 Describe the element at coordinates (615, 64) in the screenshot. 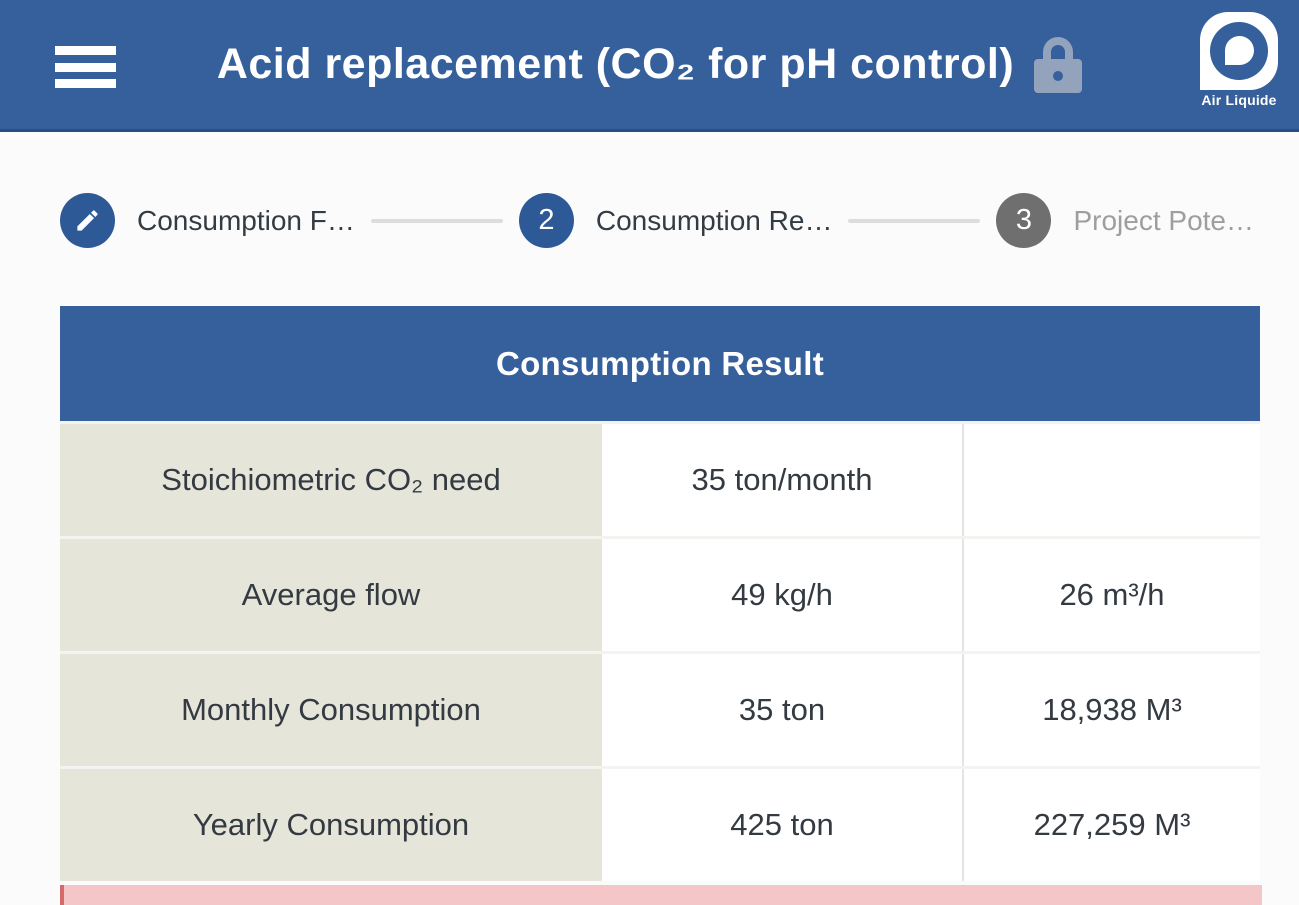

I see `page-title: Acid replacement (CO₂ for pH control)` at that location.